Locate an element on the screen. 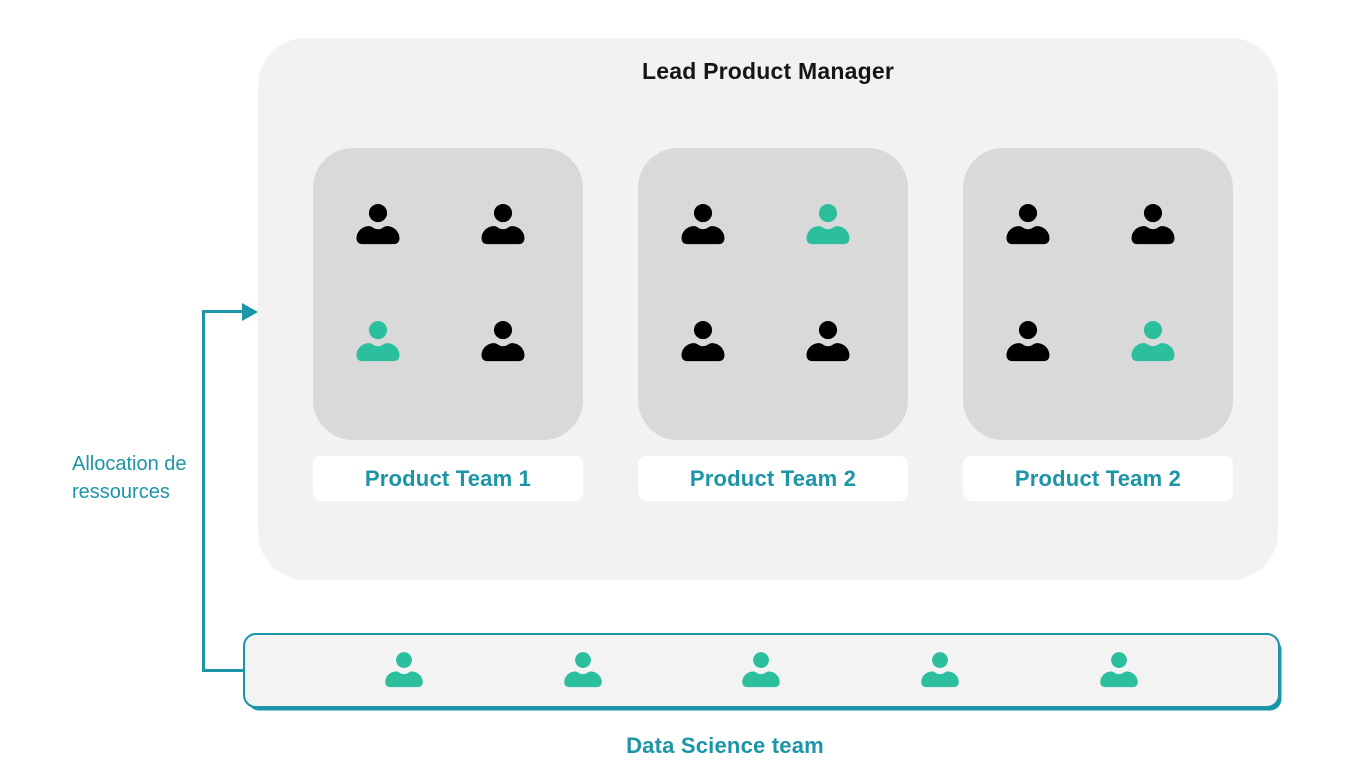  connector-top-line is located at coordinates (223, 311).